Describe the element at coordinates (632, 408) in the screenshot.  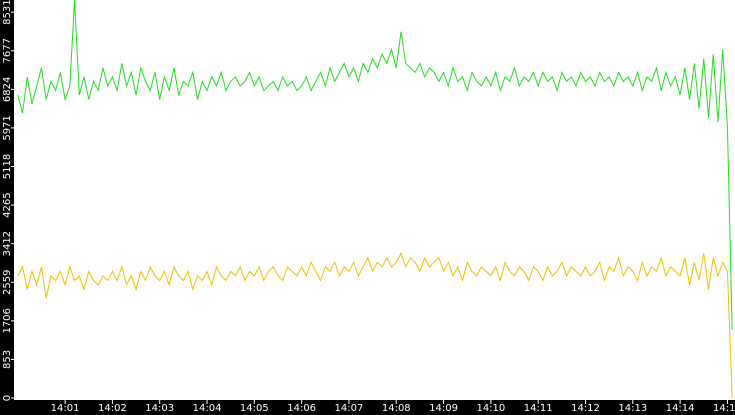
I see `x-tick-label: 14:13` at that location.